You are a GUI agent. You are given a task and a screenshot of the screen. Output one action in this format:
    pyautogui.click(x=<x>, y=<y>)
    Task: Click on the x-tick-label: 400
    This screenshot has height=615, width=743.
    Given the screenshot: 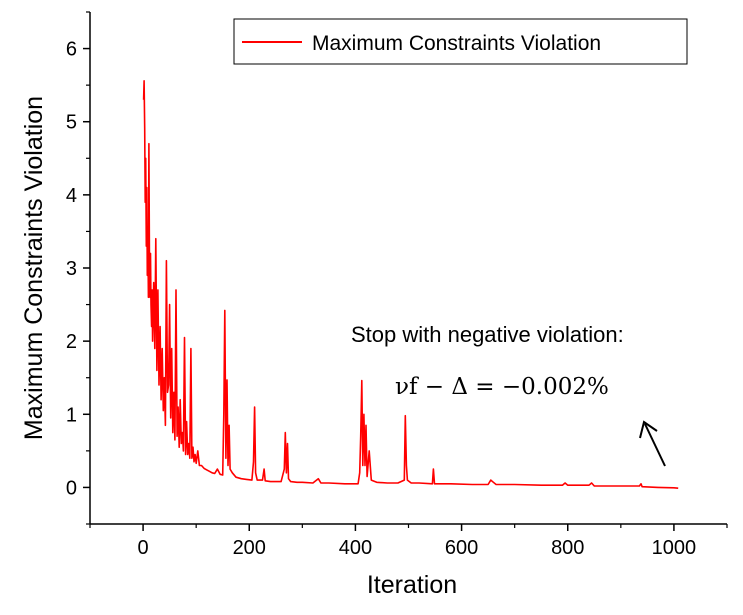 What is the action you would take?
    pyautogui.click(x=355, y=548)
    